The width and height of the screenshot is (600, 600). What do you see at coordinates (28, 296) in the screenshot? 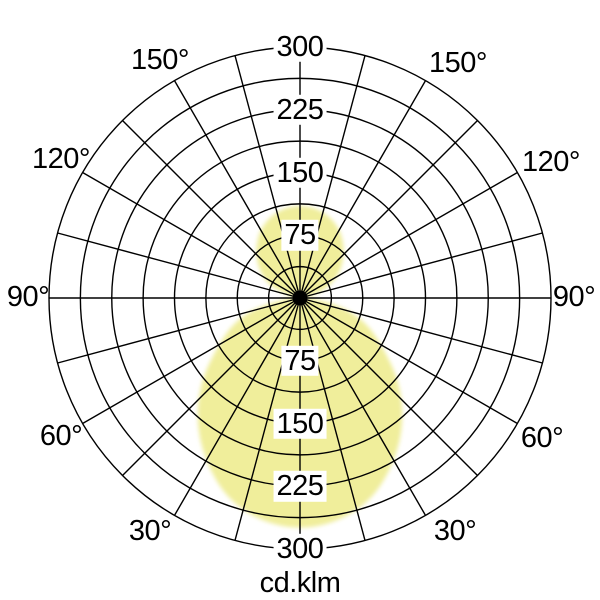
I see `angle-label-left-90: 90°` at bounding box center [28, 296].